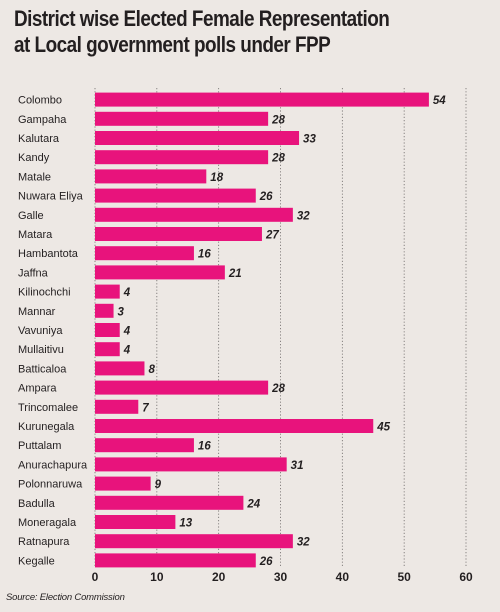 The width and height of the screenshot is (500, 612). I want to click on category-label: Kurunegala, so click(46, 427).